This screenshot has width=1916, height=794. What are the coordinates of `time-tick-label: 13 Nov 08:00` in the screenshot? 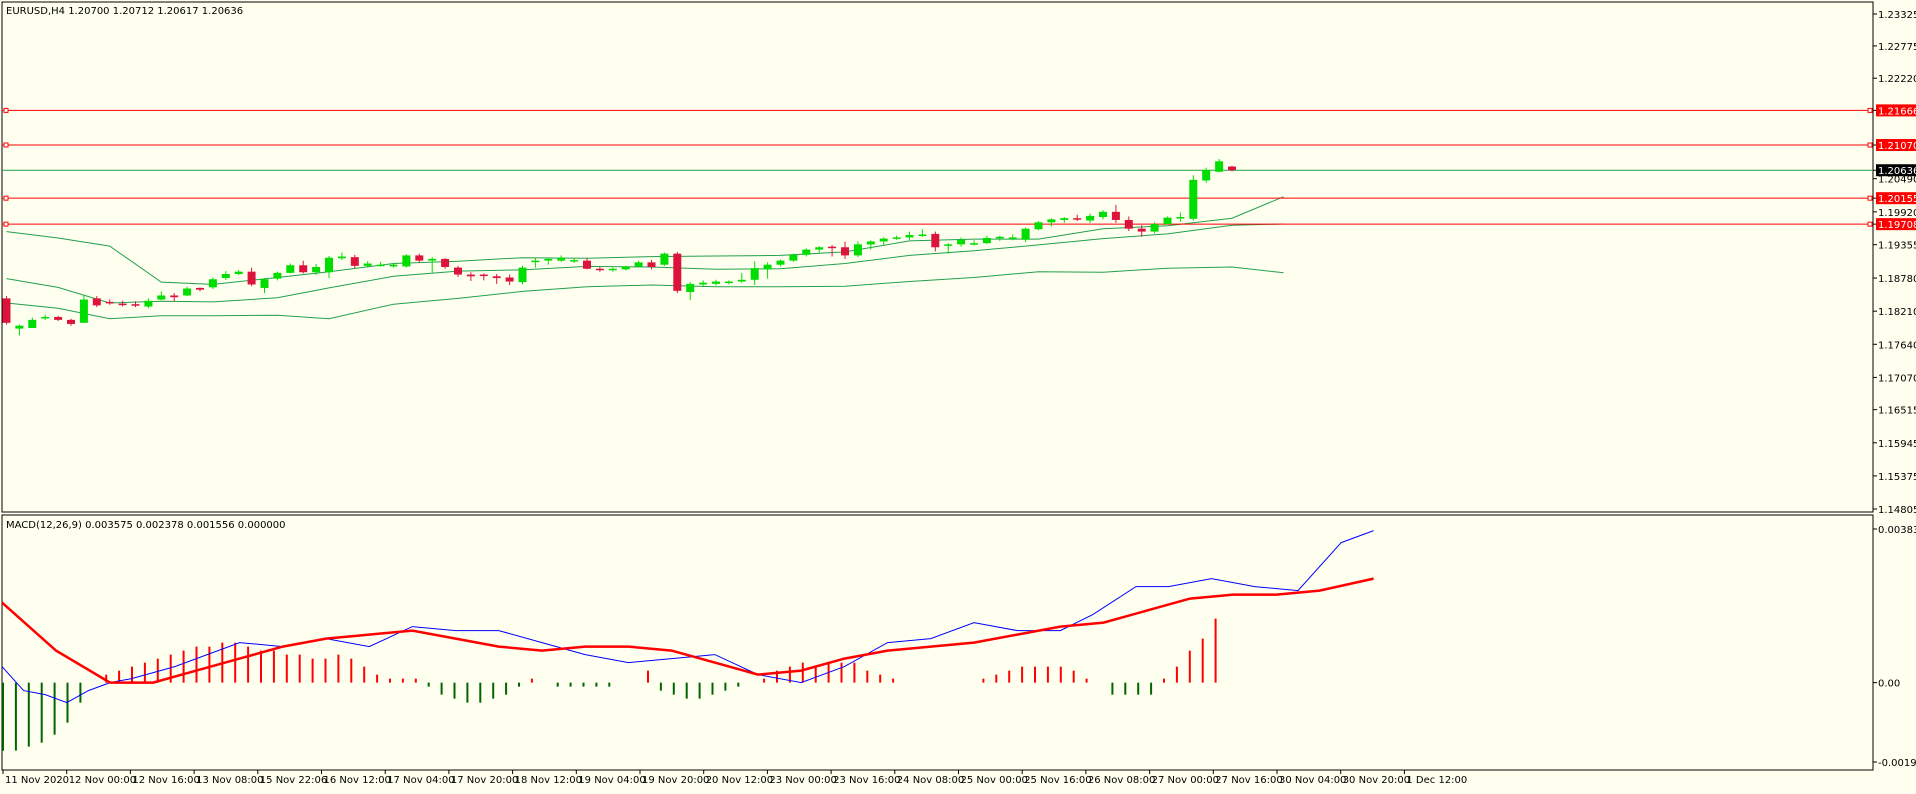 It's located at (229, 780).